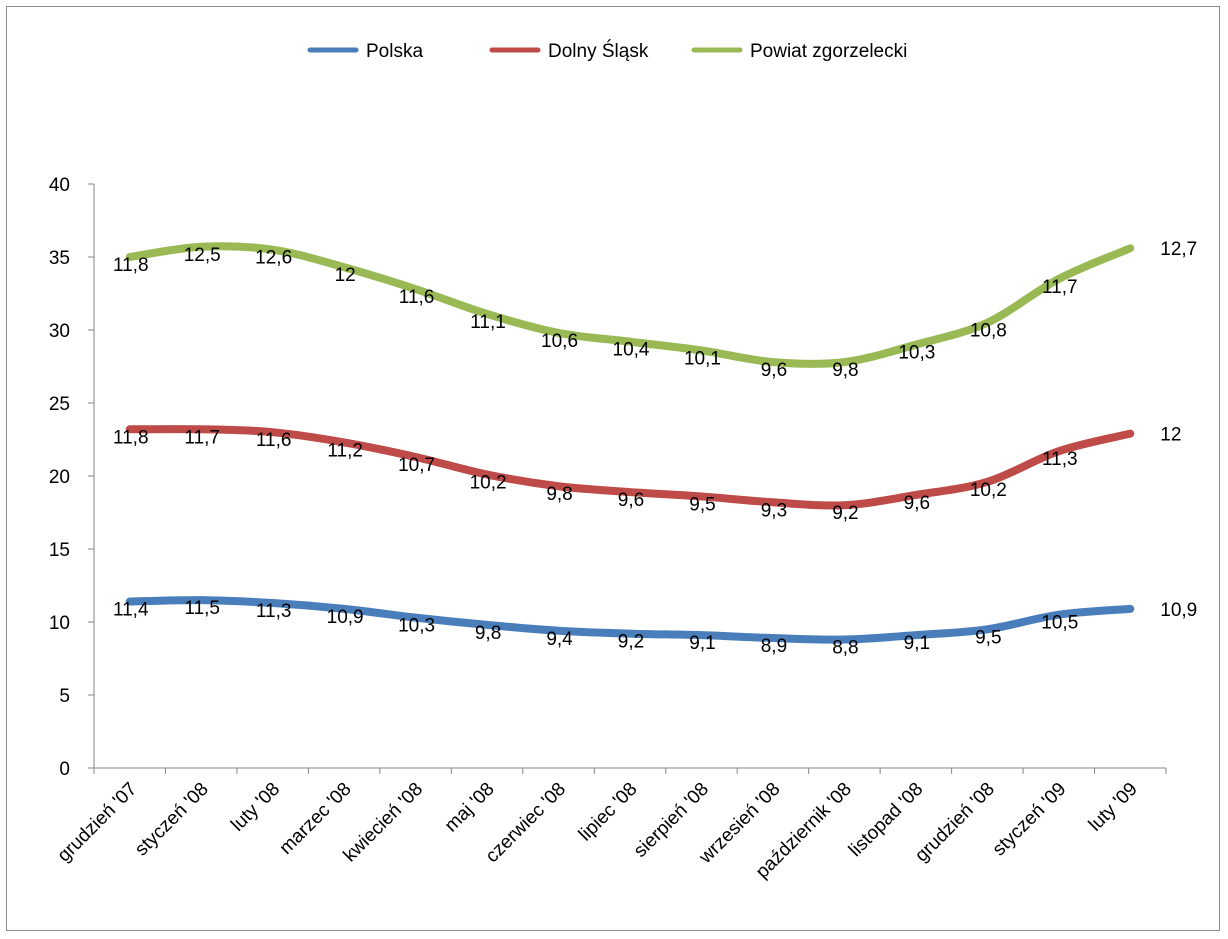 This screenshot has width=1228, height=939. Describe the element at coordinates (59, 623) in the screenshot. I see `y-tick-label: 10` at that location.